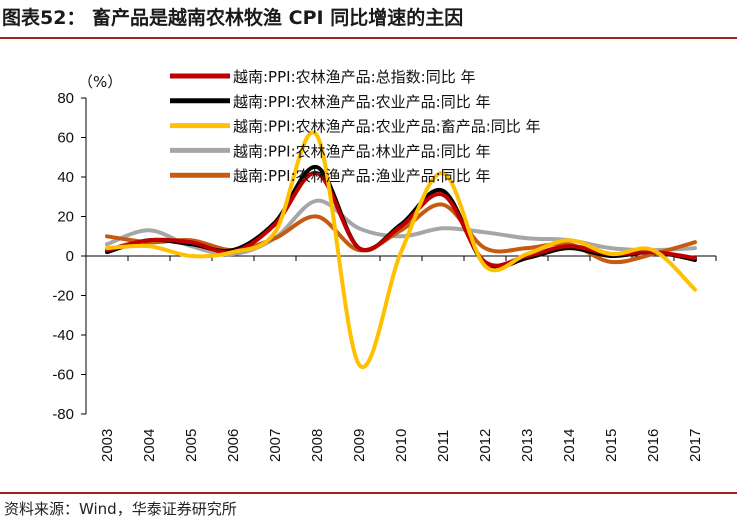 Image resolution: width=743 pixels, height=529 pixels. I want to click on chart-title: 图表52： 畜产品是越南农林牧渔 CPI 同比增速的主因, so click(233, 18).